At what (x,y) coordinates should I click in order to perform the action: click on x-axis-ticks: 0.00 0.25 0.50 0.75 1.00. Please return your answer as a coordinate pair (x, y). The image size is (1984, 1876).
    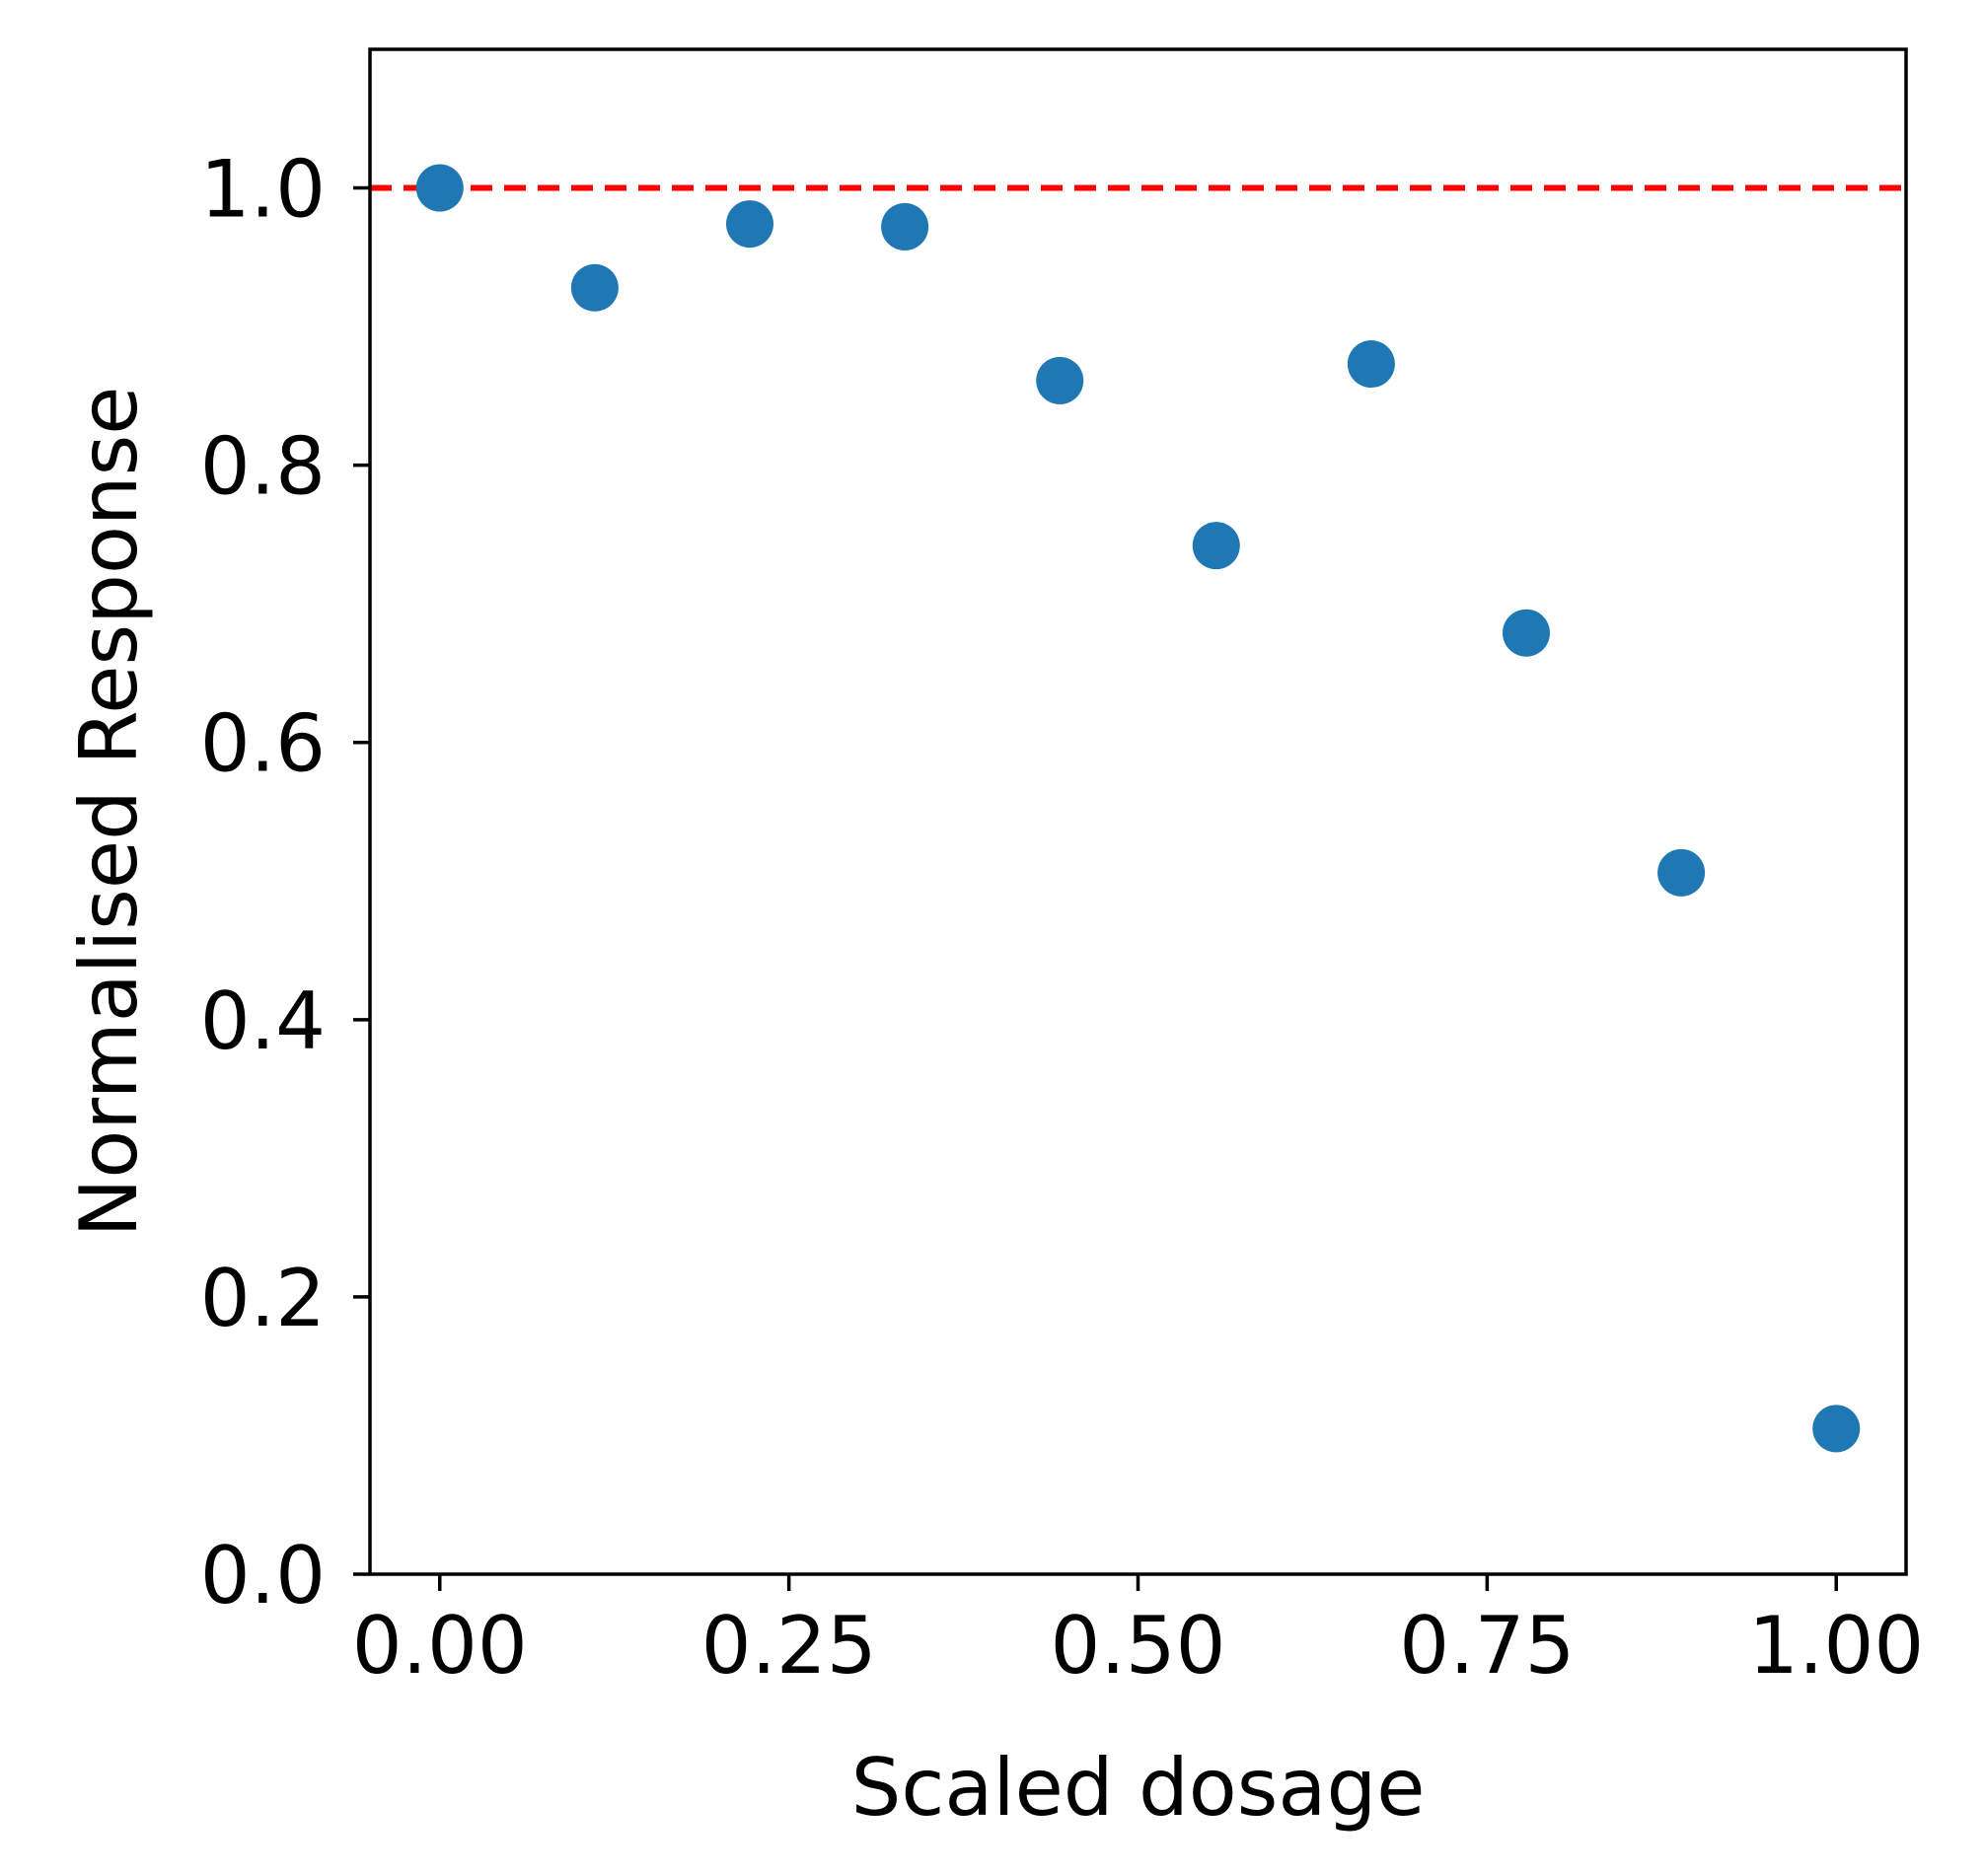
    Looking at the image, I should click on (1138, 1633).